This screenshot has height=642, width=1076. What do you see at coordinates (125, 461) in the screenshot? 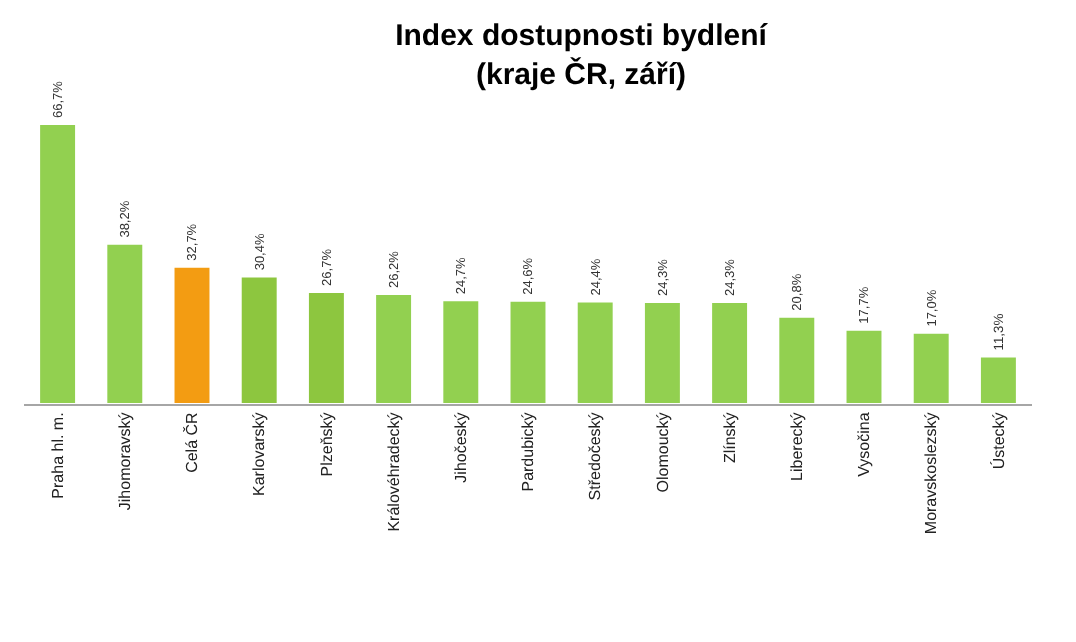
I see `x-tick-label: Jihomoravský` at bounding box center [125, 461].